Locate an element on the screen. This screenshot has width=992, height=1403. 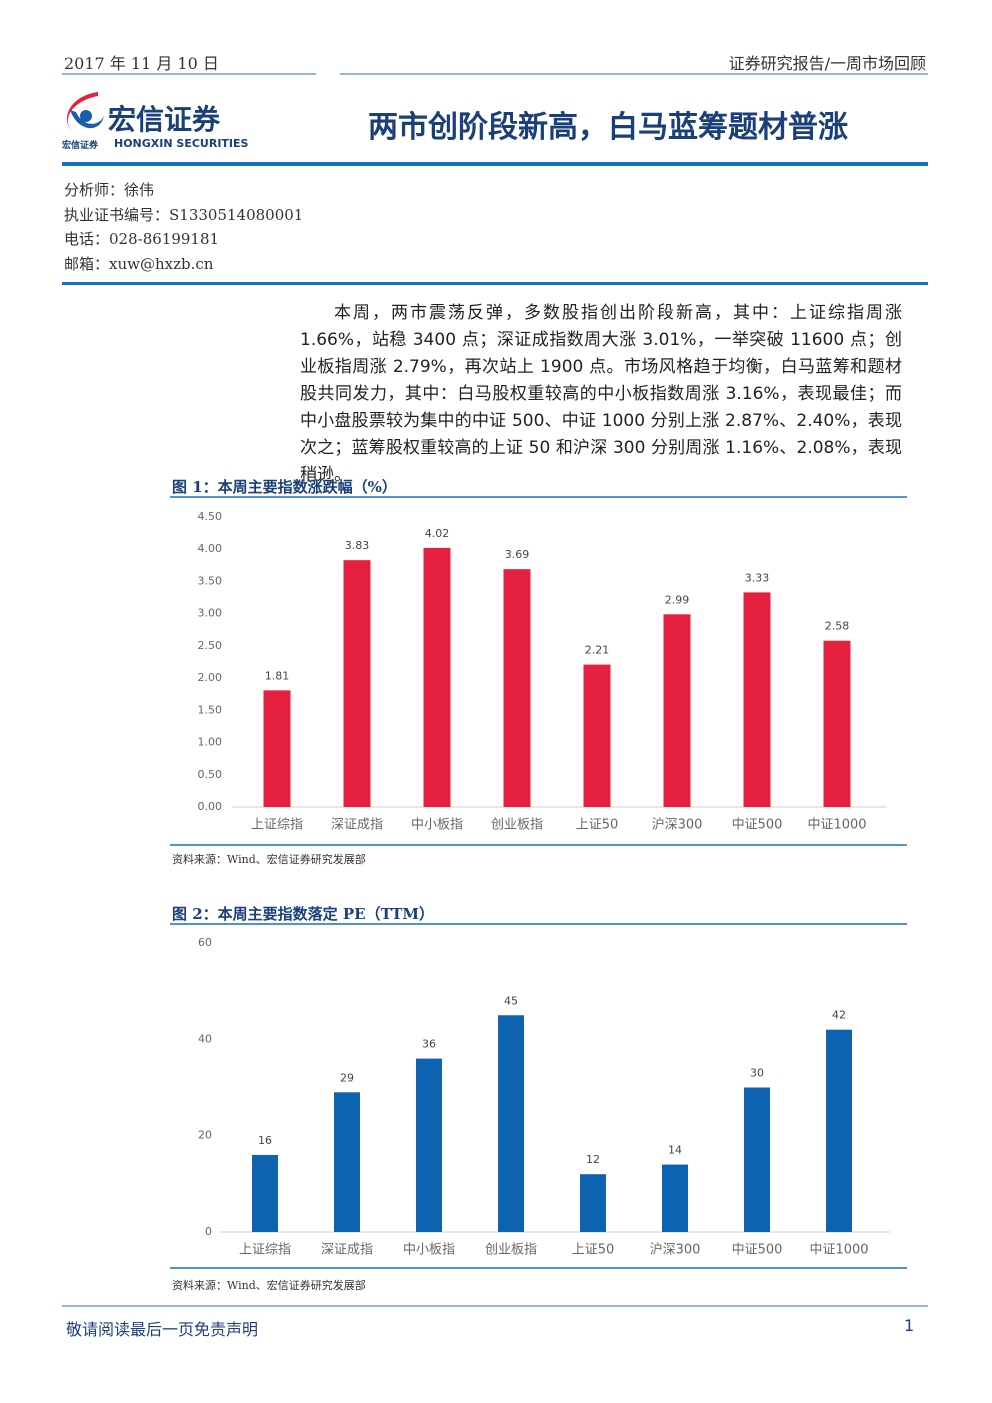
y-tick-label: 0.00 is located at coordinates (210, 806).